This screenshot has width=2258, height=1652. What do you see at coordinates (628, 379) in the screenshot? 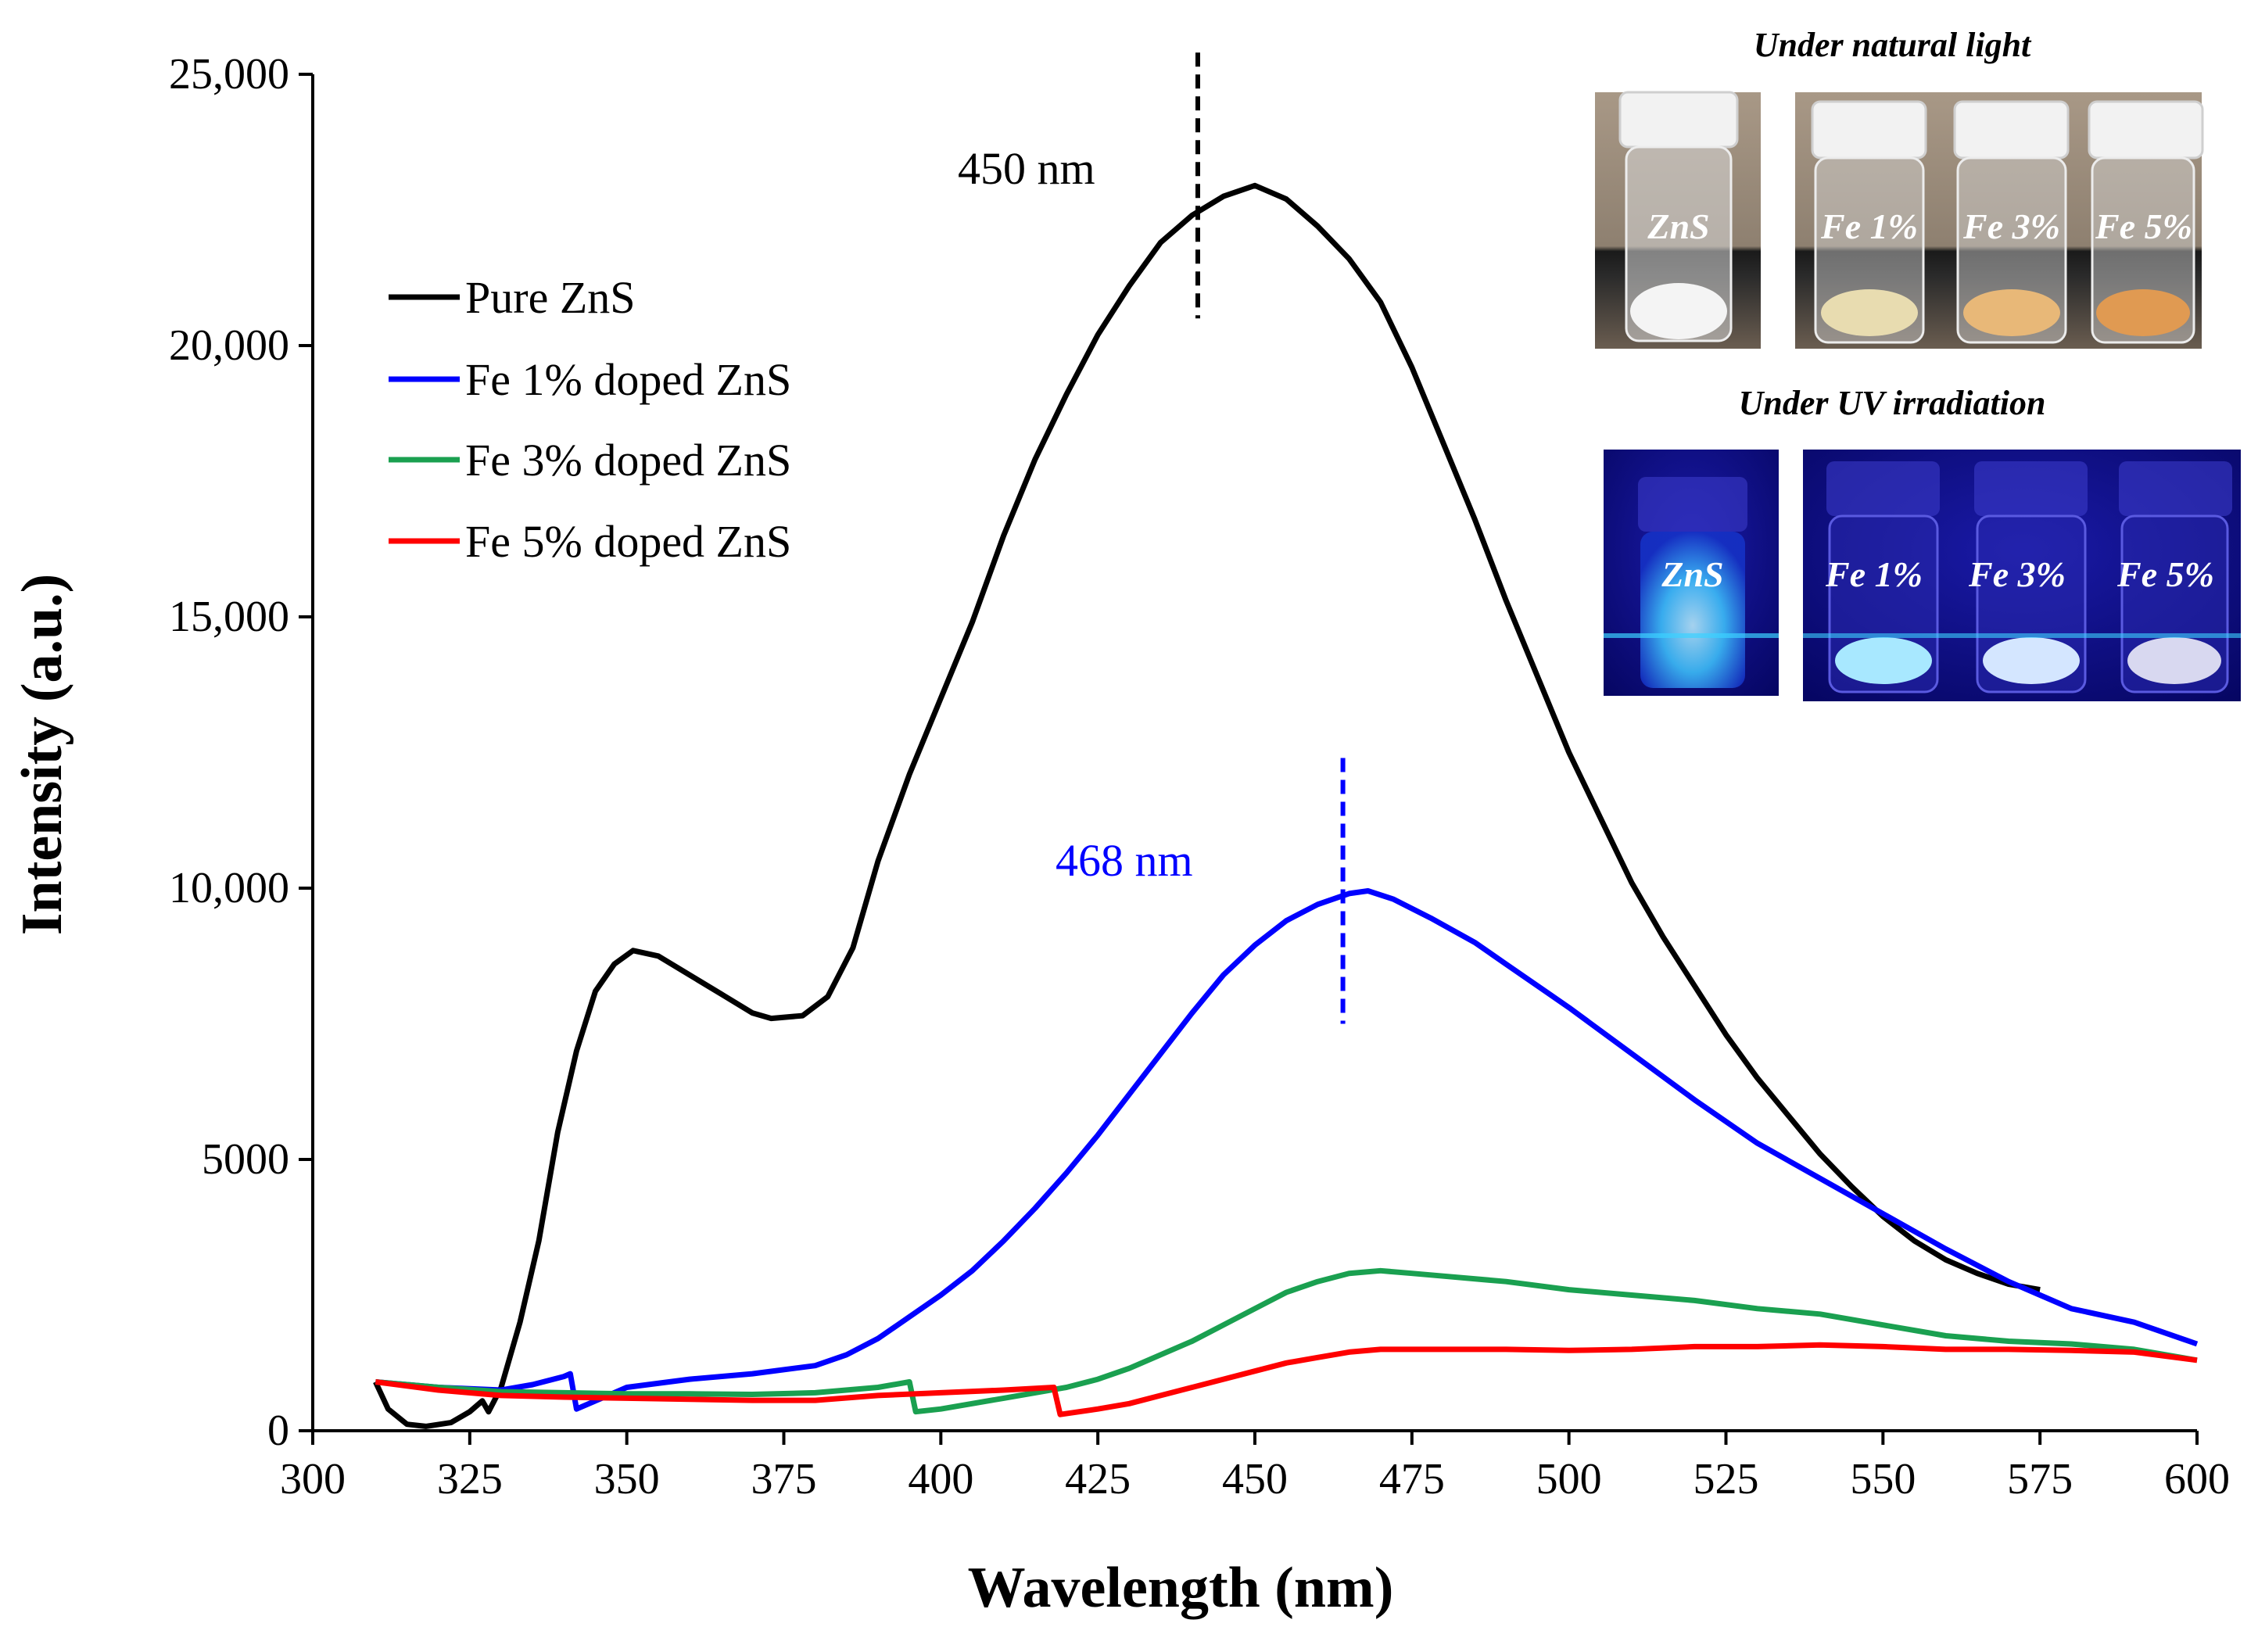
I see `legend-label-fe1: Fe 1% doped ZnS` at bounding box center [628, 379].